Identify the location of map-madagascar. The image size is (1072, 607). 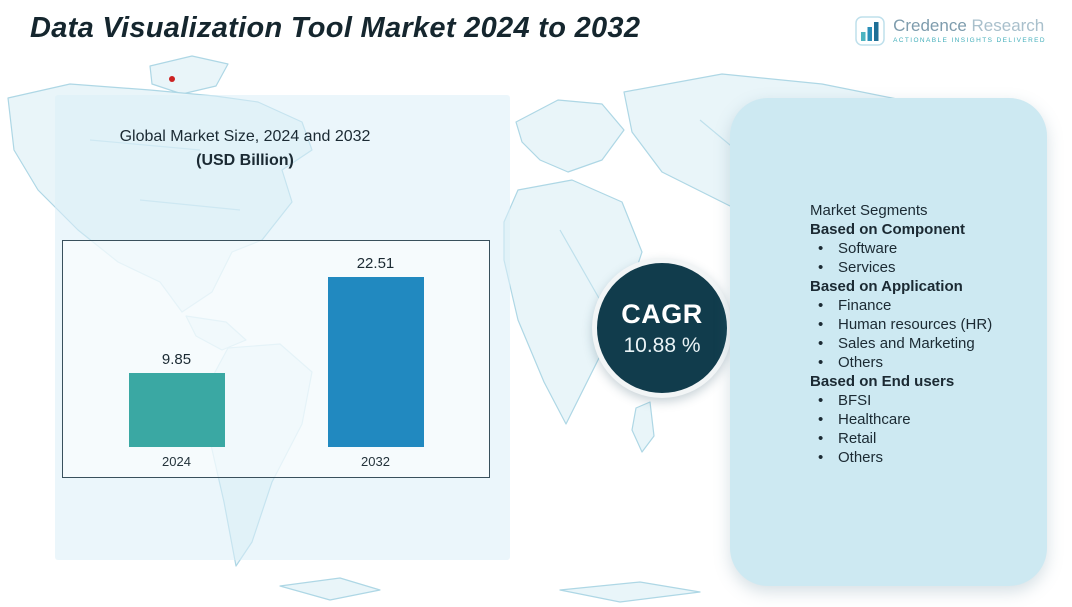
(643, 427).